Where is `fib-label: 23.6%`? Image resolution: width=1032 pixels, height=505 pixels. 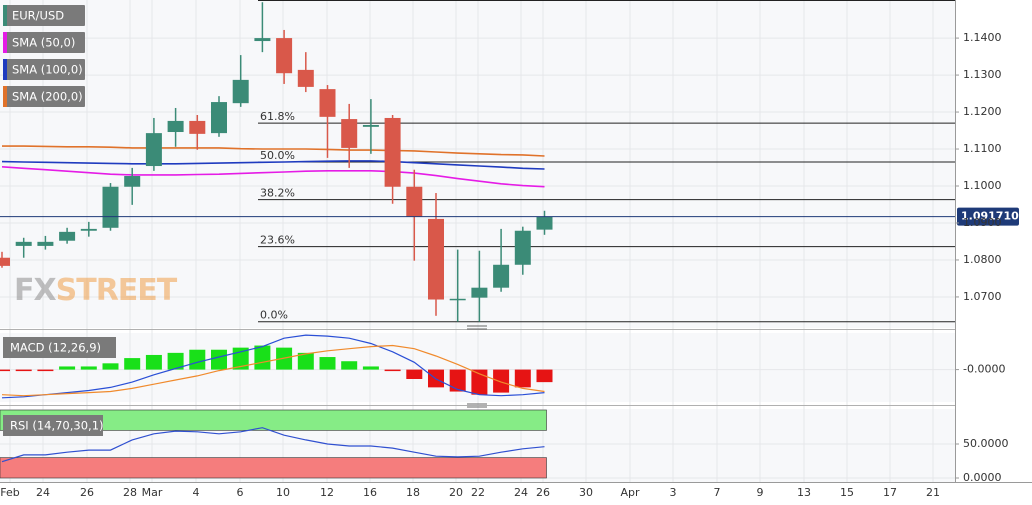
fib-label: 23.6% is located at coordinates (277, 240).